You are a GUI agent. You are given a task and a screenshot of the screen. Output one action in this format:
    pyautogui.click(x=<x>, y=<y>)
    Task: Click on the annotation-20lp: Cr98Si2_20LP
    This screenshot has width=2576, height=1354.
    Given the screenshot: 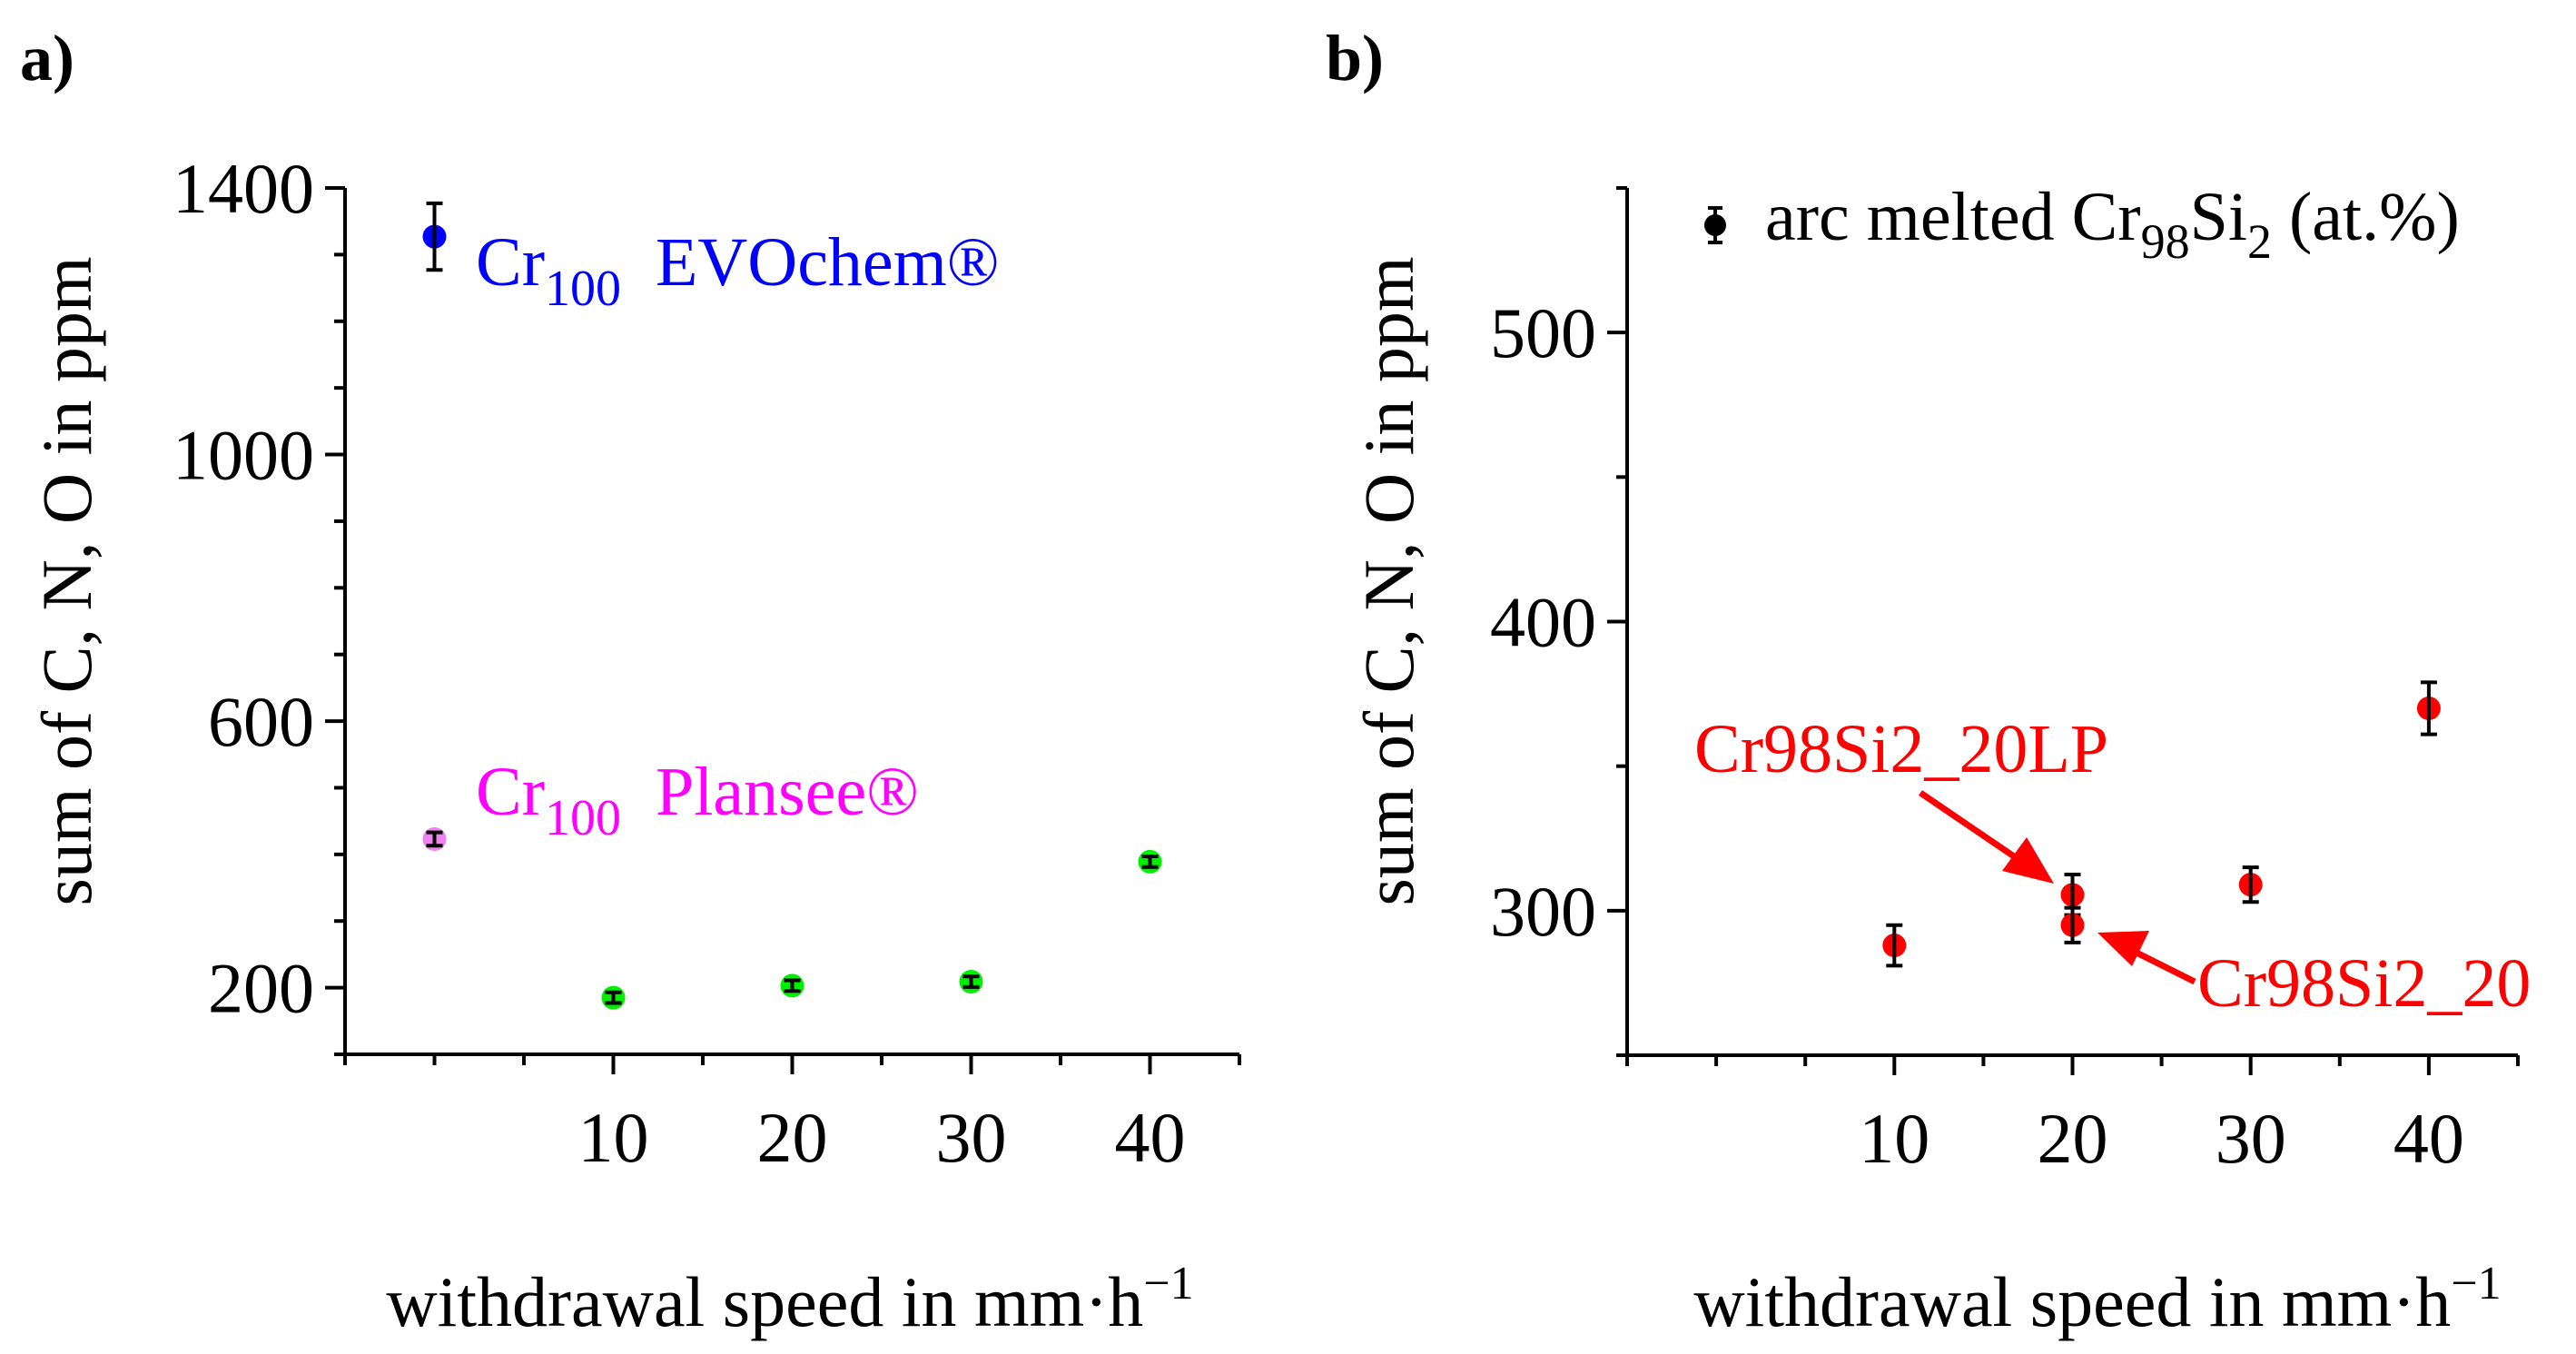 What is the action you would take?
    pyautogui.click(x=1901, y=749)
    